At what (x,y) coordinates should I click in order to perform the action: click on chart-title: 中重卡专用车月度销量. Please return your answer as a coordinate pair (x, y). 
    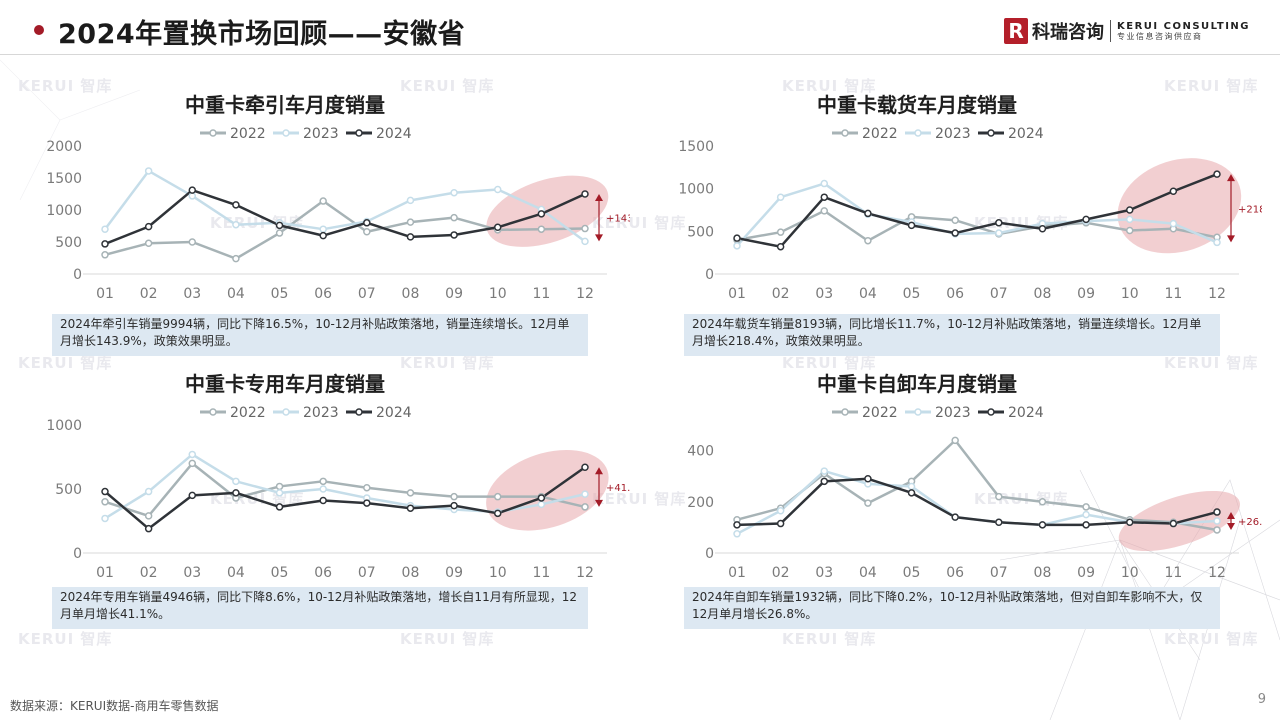
    Looking at the image, I should click on (285, 384).